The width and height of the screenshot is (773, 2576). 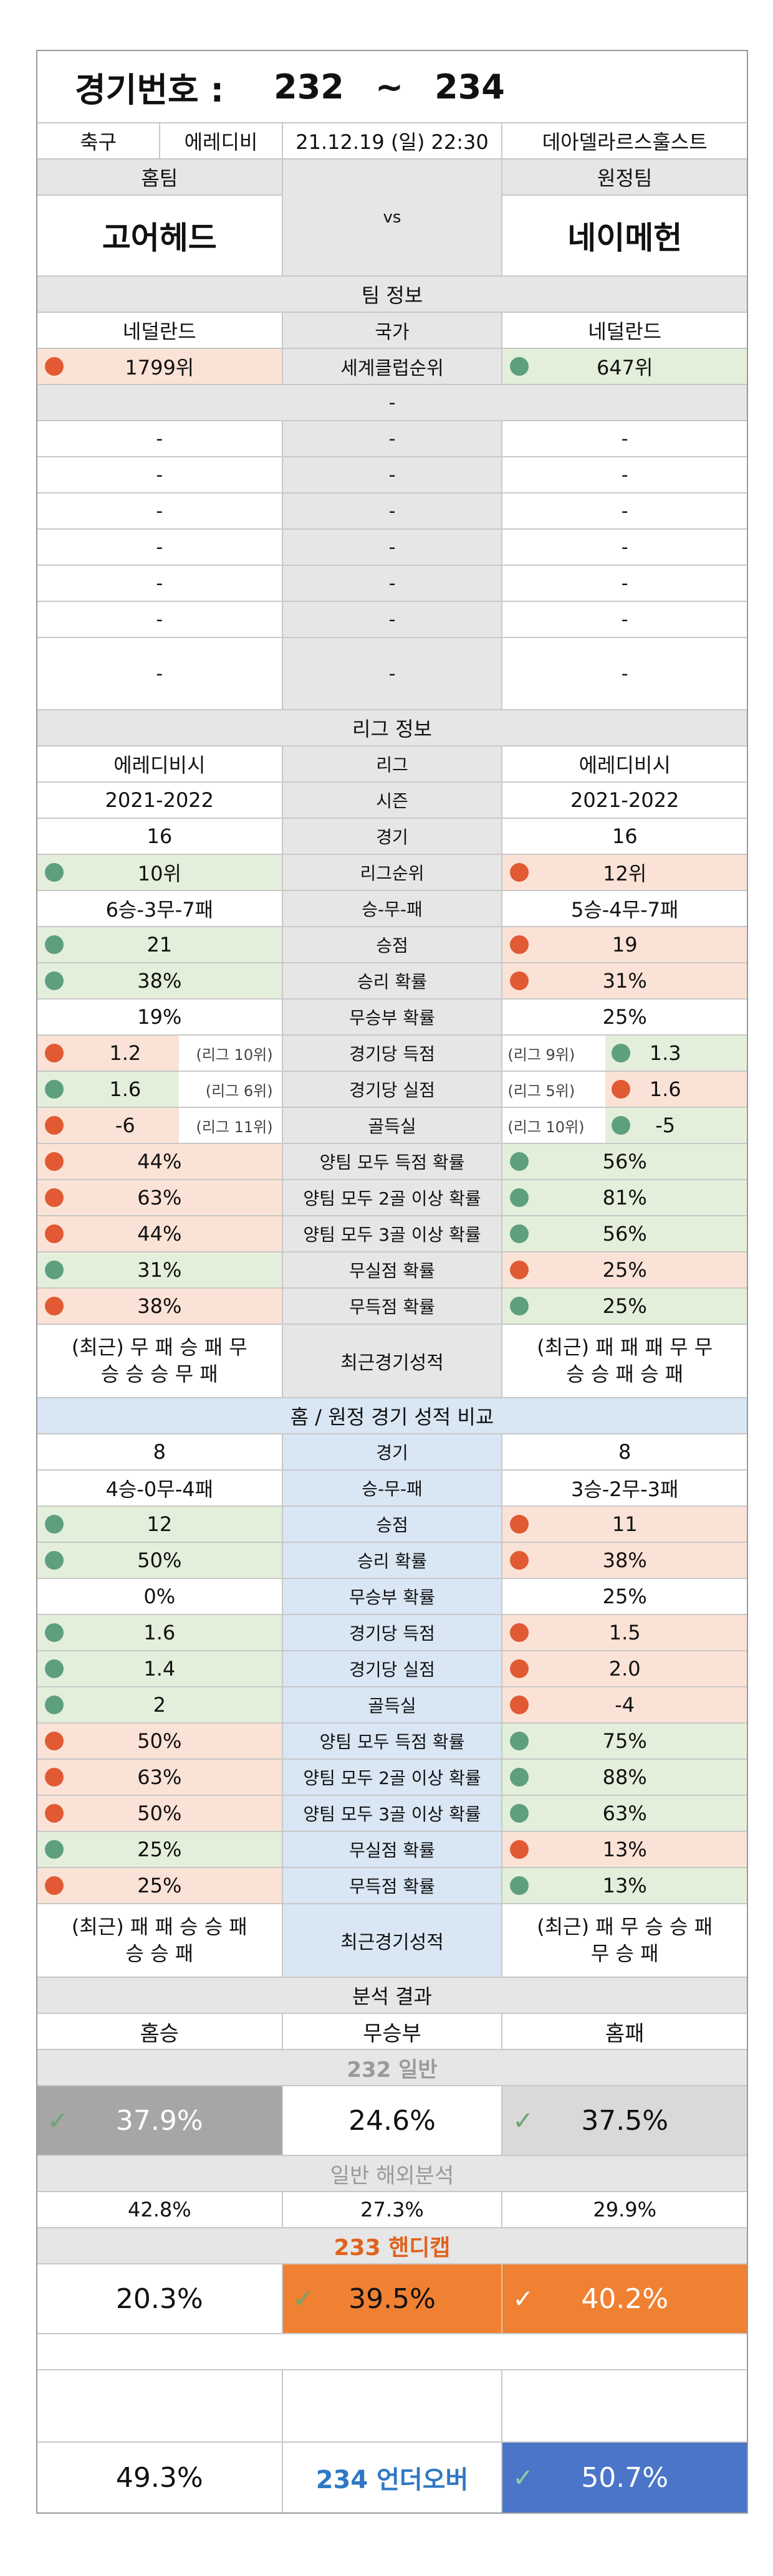 I want to click on home-stat-value: 10위, so click(x=159, y=873).